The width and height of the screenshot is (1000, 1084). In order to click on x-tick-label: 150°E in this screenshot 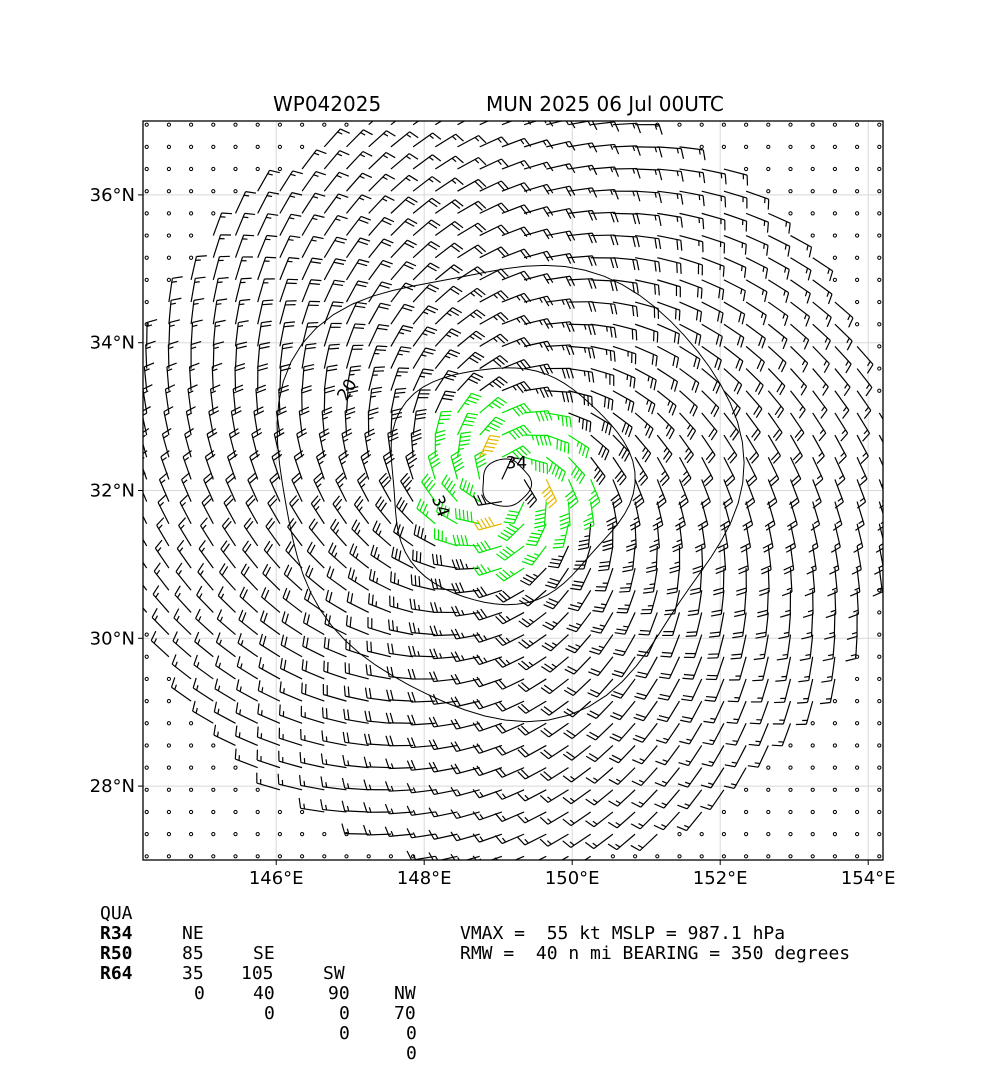, I will do `click(572, 878)`.